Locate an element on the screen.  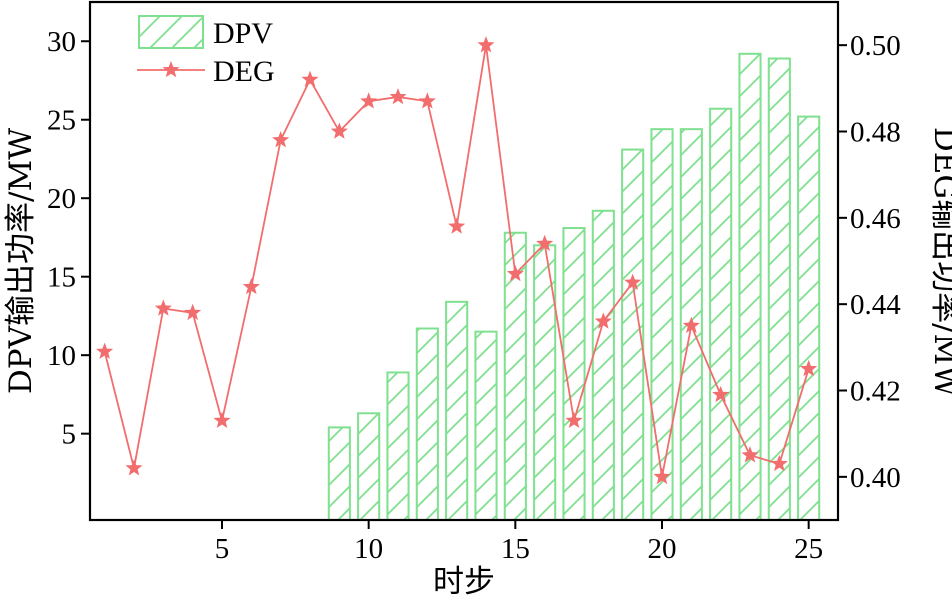
x-tick-label-10: 10 is located at coordinates (368, 549).